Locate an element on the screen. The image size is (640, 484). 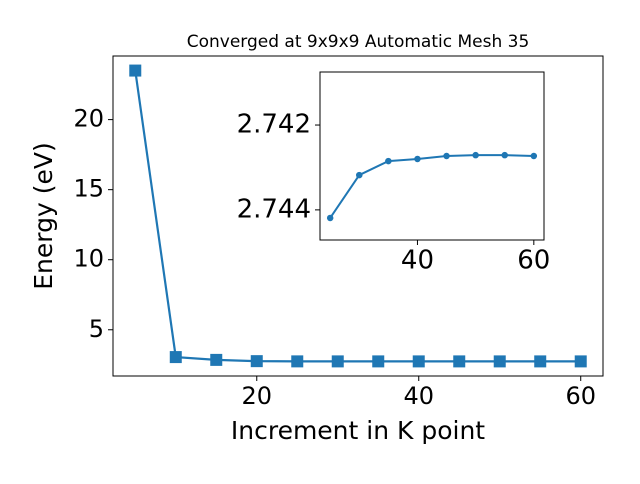
y-tick-label: 5 is located at coordinates (96, 329).